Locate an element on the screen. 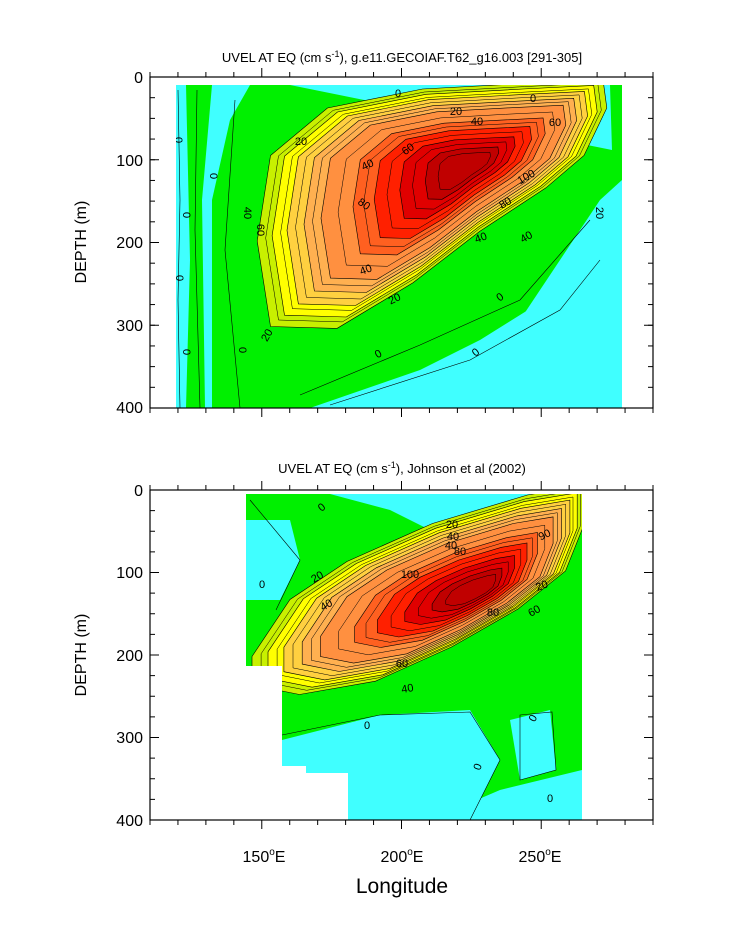 The image size is (733, 945). xtick-label: 200oE is located at coordinates (402, 856).